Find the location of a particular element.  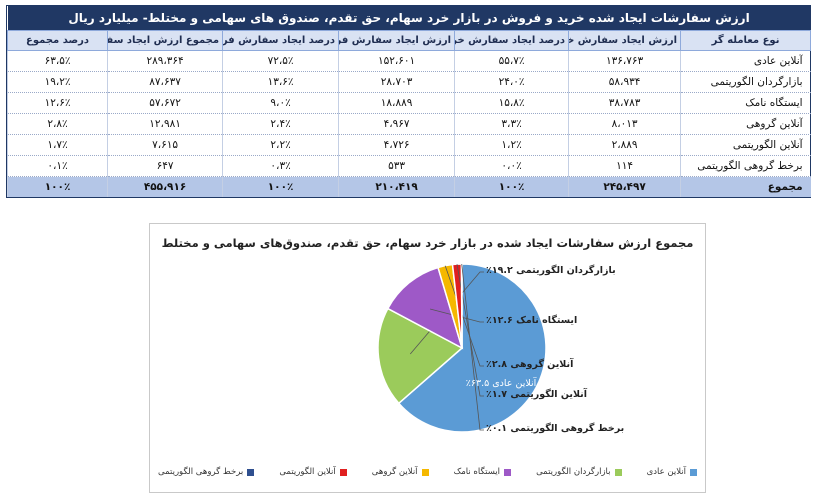

table-cell: ۸،۰۱۳ is located at coordinates (624, 124).